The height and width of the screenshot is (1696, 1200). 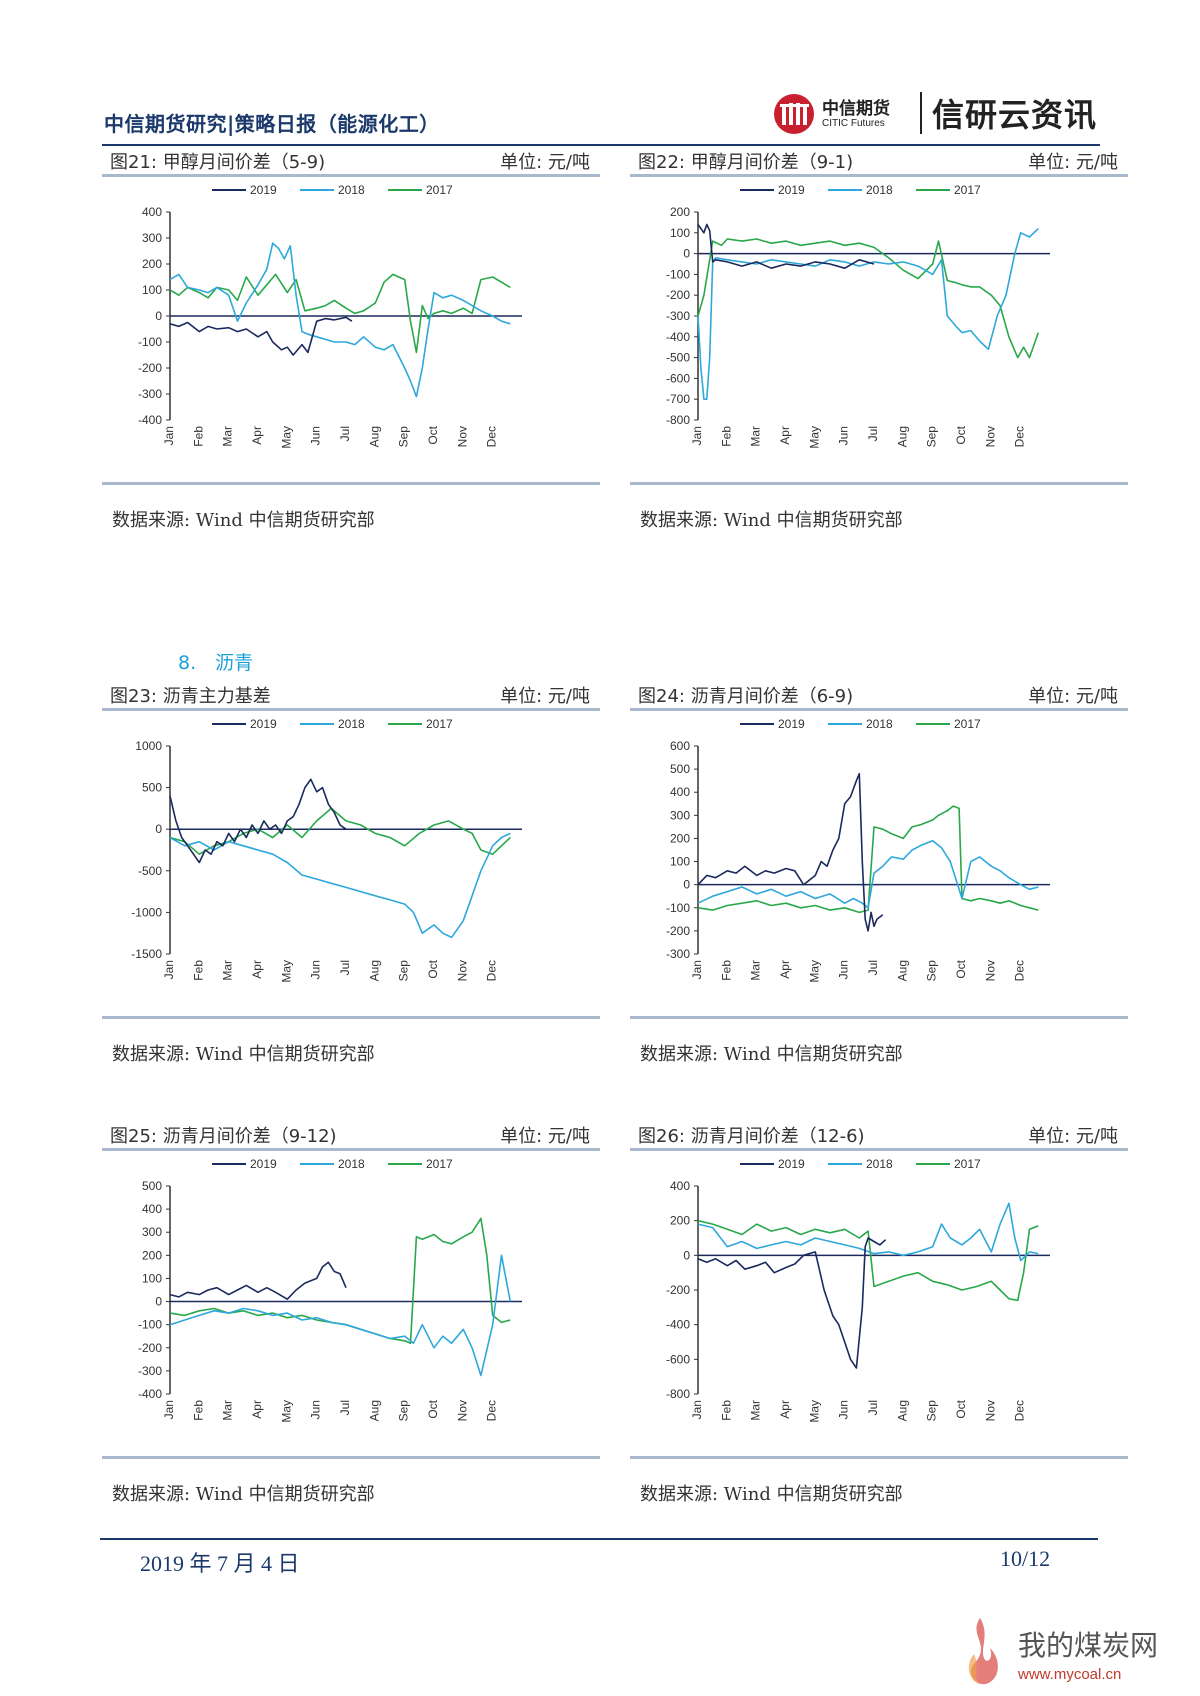 I want to click on y-tick-label: 100, so click(x=680, y=233).